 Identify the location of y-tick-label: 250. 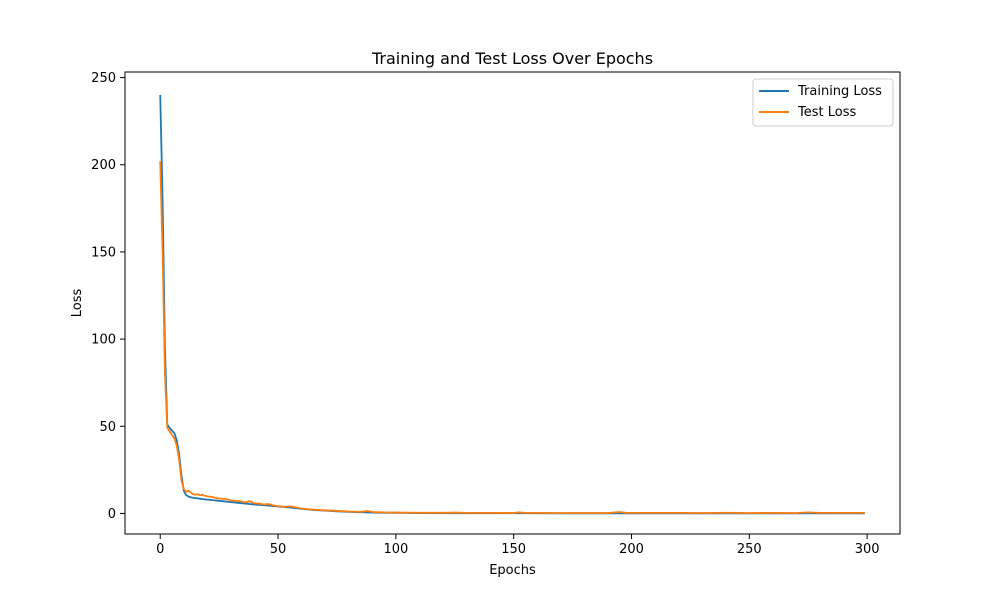
(103, 78).